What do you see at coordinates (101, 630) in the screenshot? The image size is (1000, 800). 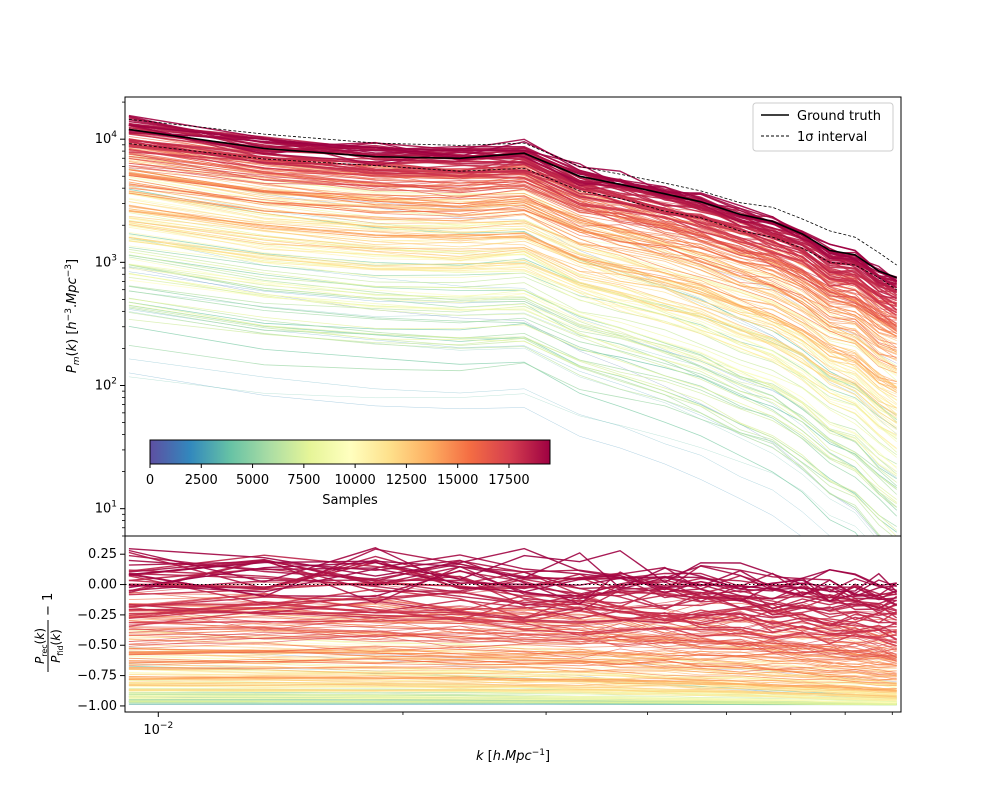 I see `bottom-y-ticks: 0.25 0.00 −0.25 −0.50 −0.75 −1.00` at bounding box center [101, 630].